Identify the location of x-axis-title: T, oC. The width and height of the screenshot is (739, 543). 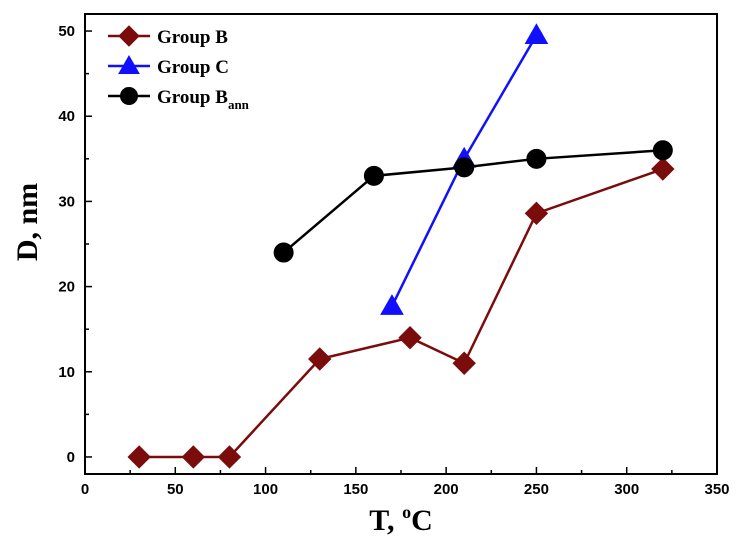
(400, 519).